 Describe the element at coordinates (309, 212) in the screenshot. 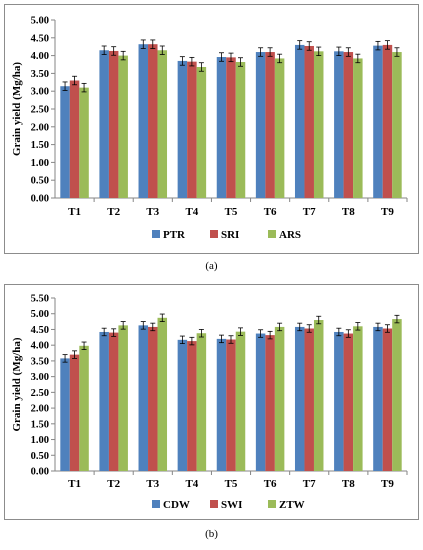

I see `x-category-label: T7` at that location.